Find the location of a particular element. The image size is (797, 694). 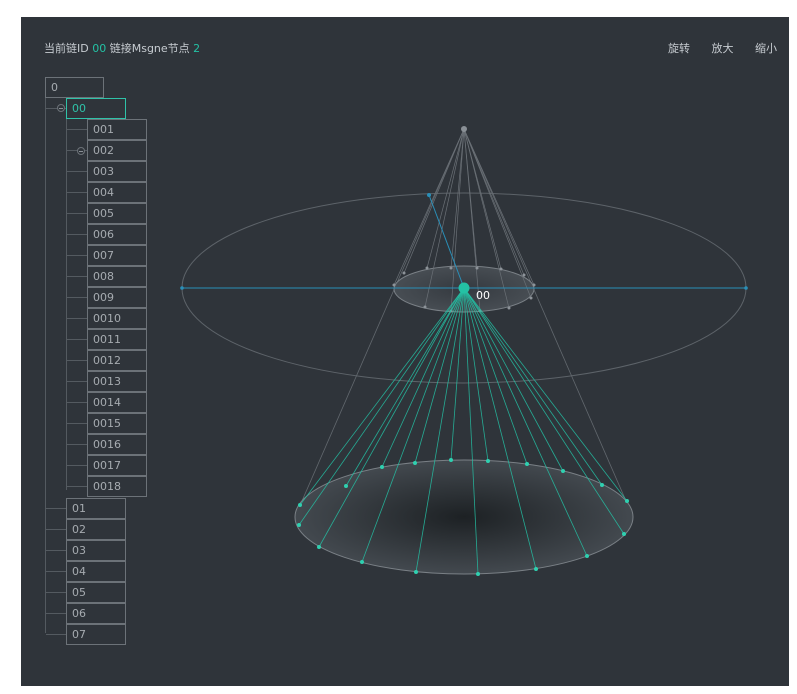

axis-end-left is located at coordinates (182, 288).